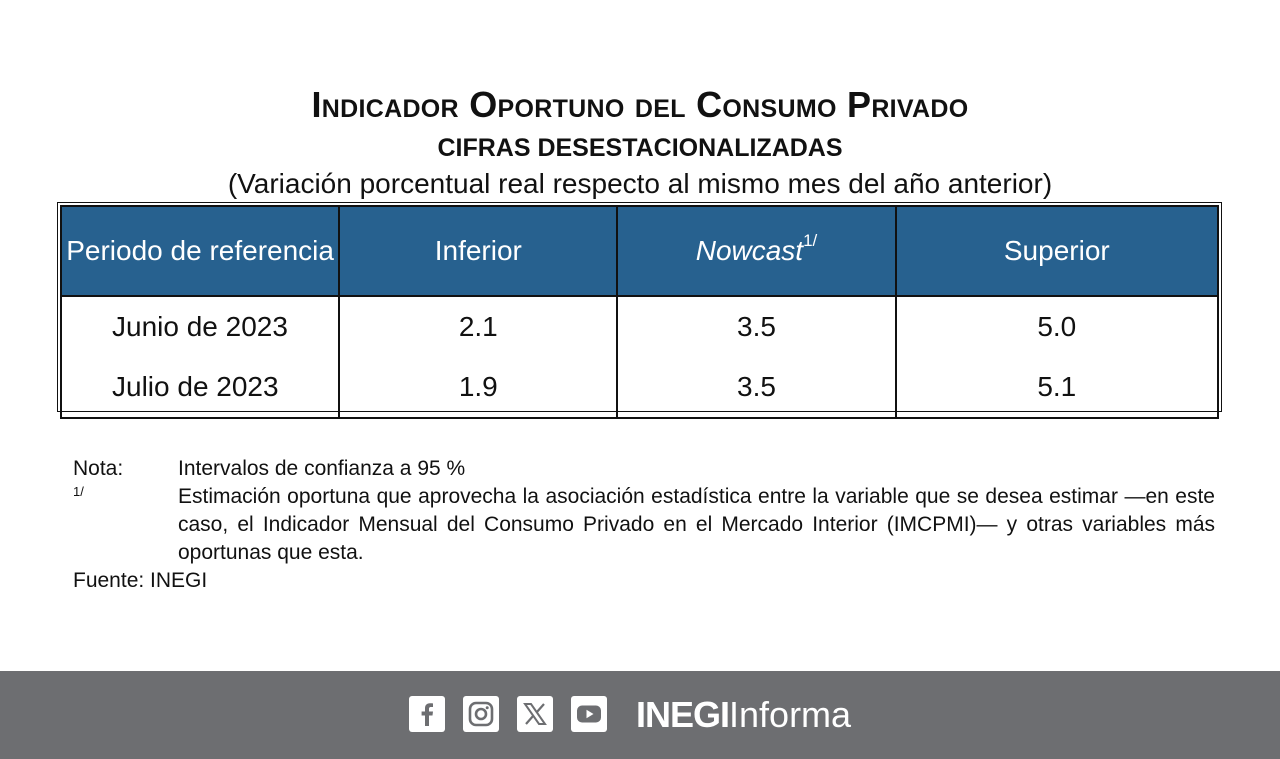 The height and width of the screenshot is (759, 1280). What do you see at coordinates (427, 714) in the screenshot?
I see `facebook-icon` at bounding box center [427, 714].